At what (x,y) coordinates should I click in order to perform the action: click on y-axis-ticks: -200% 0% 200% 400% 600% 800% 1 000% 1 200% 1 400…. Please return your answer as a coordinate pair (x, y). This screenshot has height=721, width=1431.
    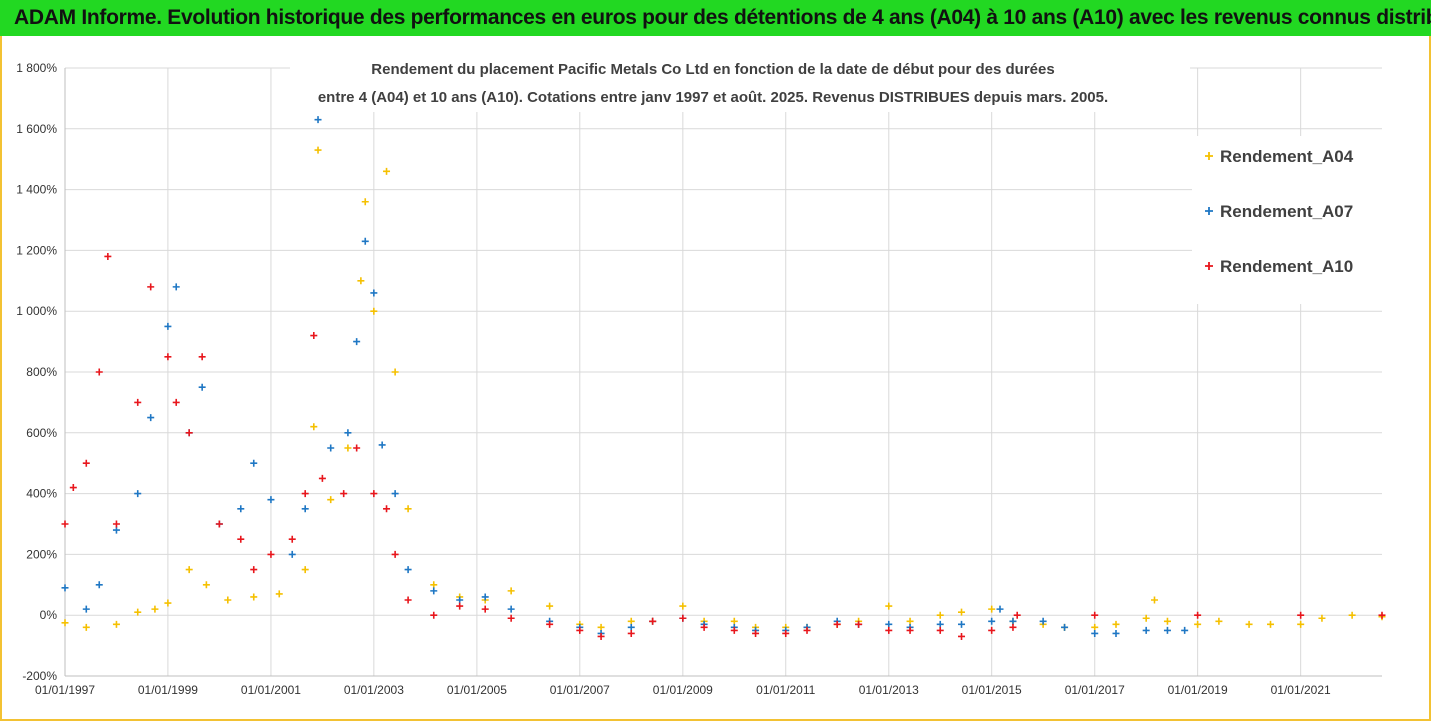
    Looking at the image, I should click on (36, 372).